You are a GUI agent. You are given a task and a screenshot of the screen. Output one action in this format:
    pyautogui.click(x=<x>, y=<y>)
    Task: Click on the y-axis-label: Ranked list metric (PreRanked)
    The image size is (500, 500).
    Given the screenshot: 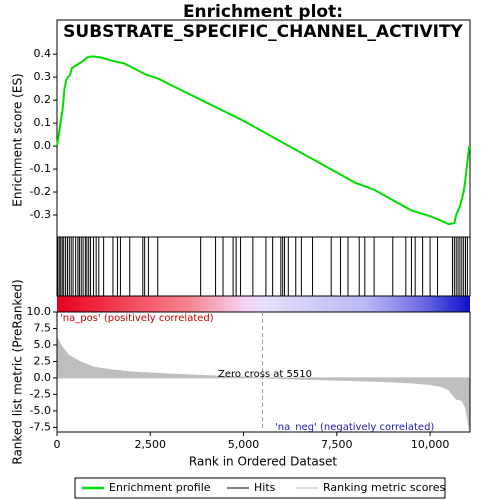 What is the action you would take?
    pyautogui.click(x=18, y=371)
    